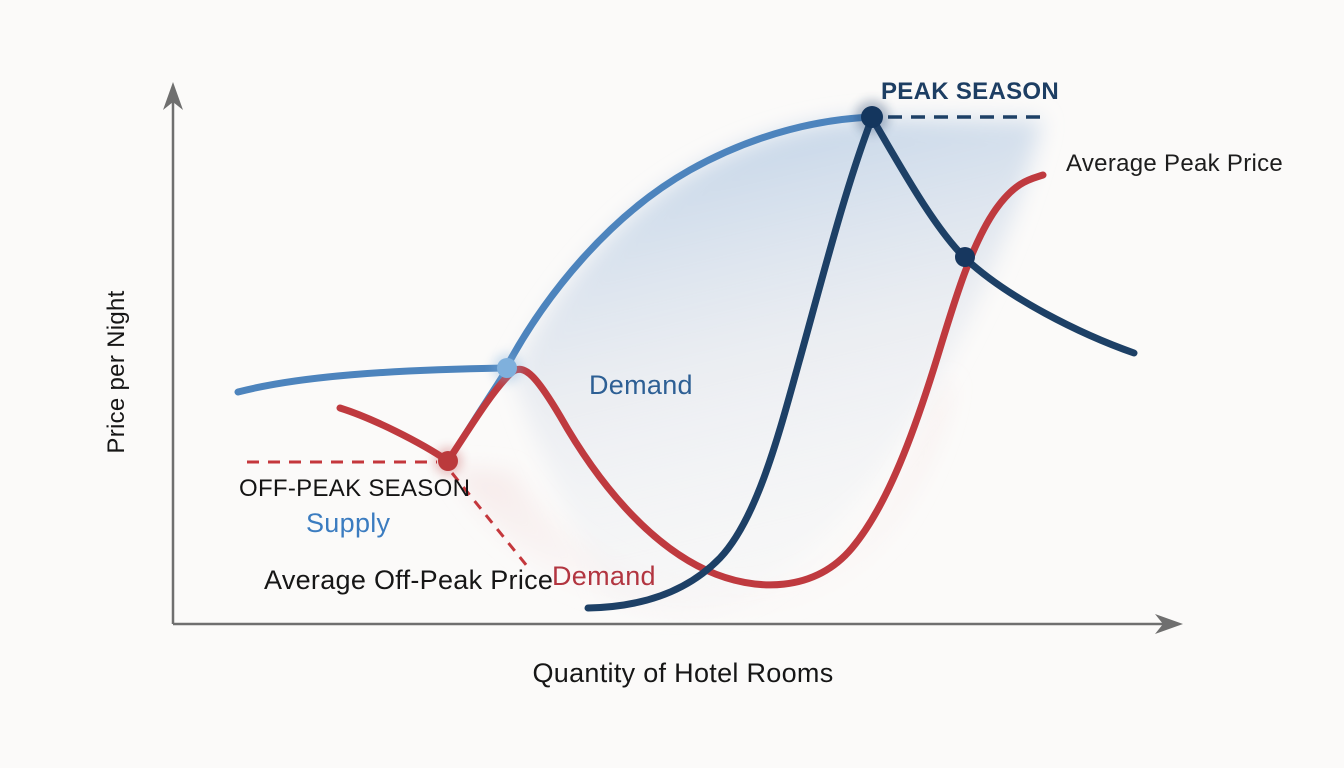 The height and width of the screenshot is (768, 1344). What do you see at coordinates (965, 257) in the screenshot?
I see `peak-average-price-point` at bounding box center [965, 257].